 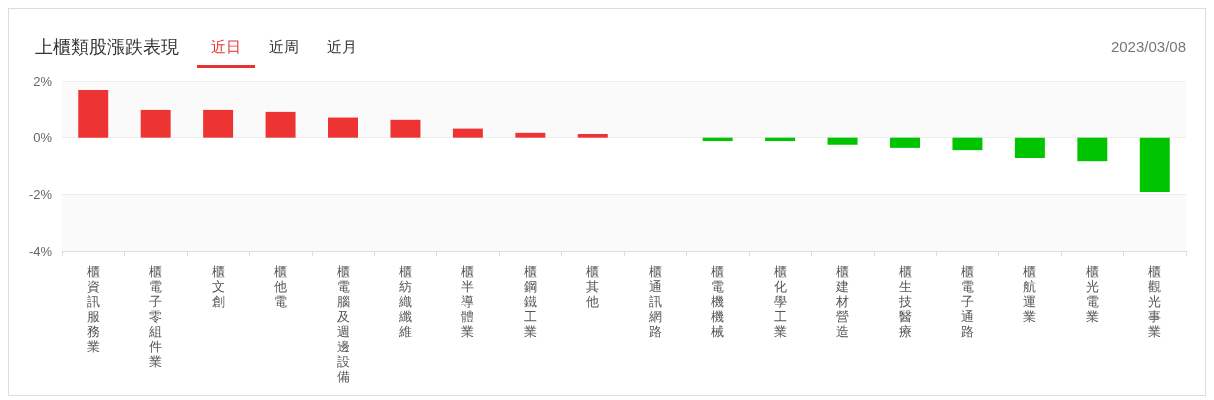 What do you see at coordinates (343, 324) in the screenshot?
I see `x-tick-label: 櫃電腦及週邊設備` at bounding box center [343, 324].